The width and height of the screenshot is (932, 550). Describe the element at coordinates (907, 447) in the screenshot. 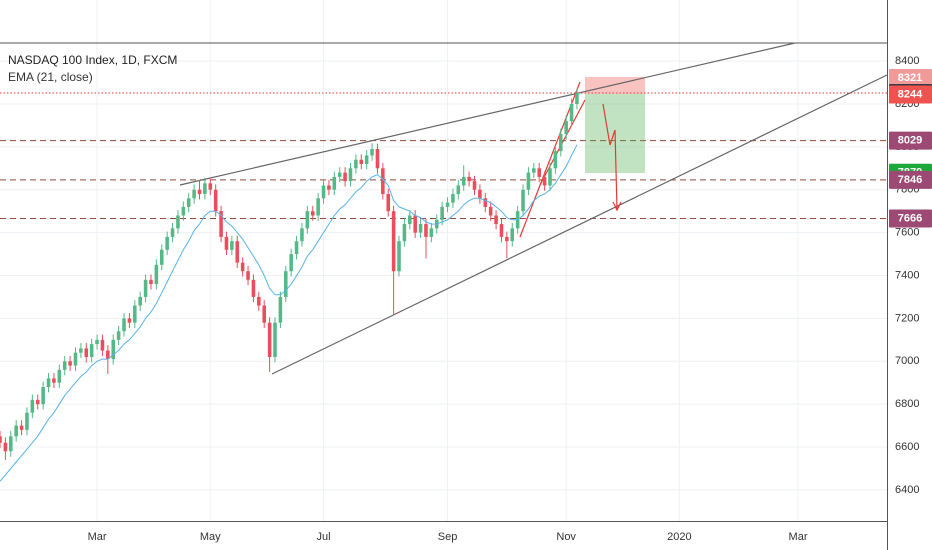

I see `y-tick-label: 6600` at that location.